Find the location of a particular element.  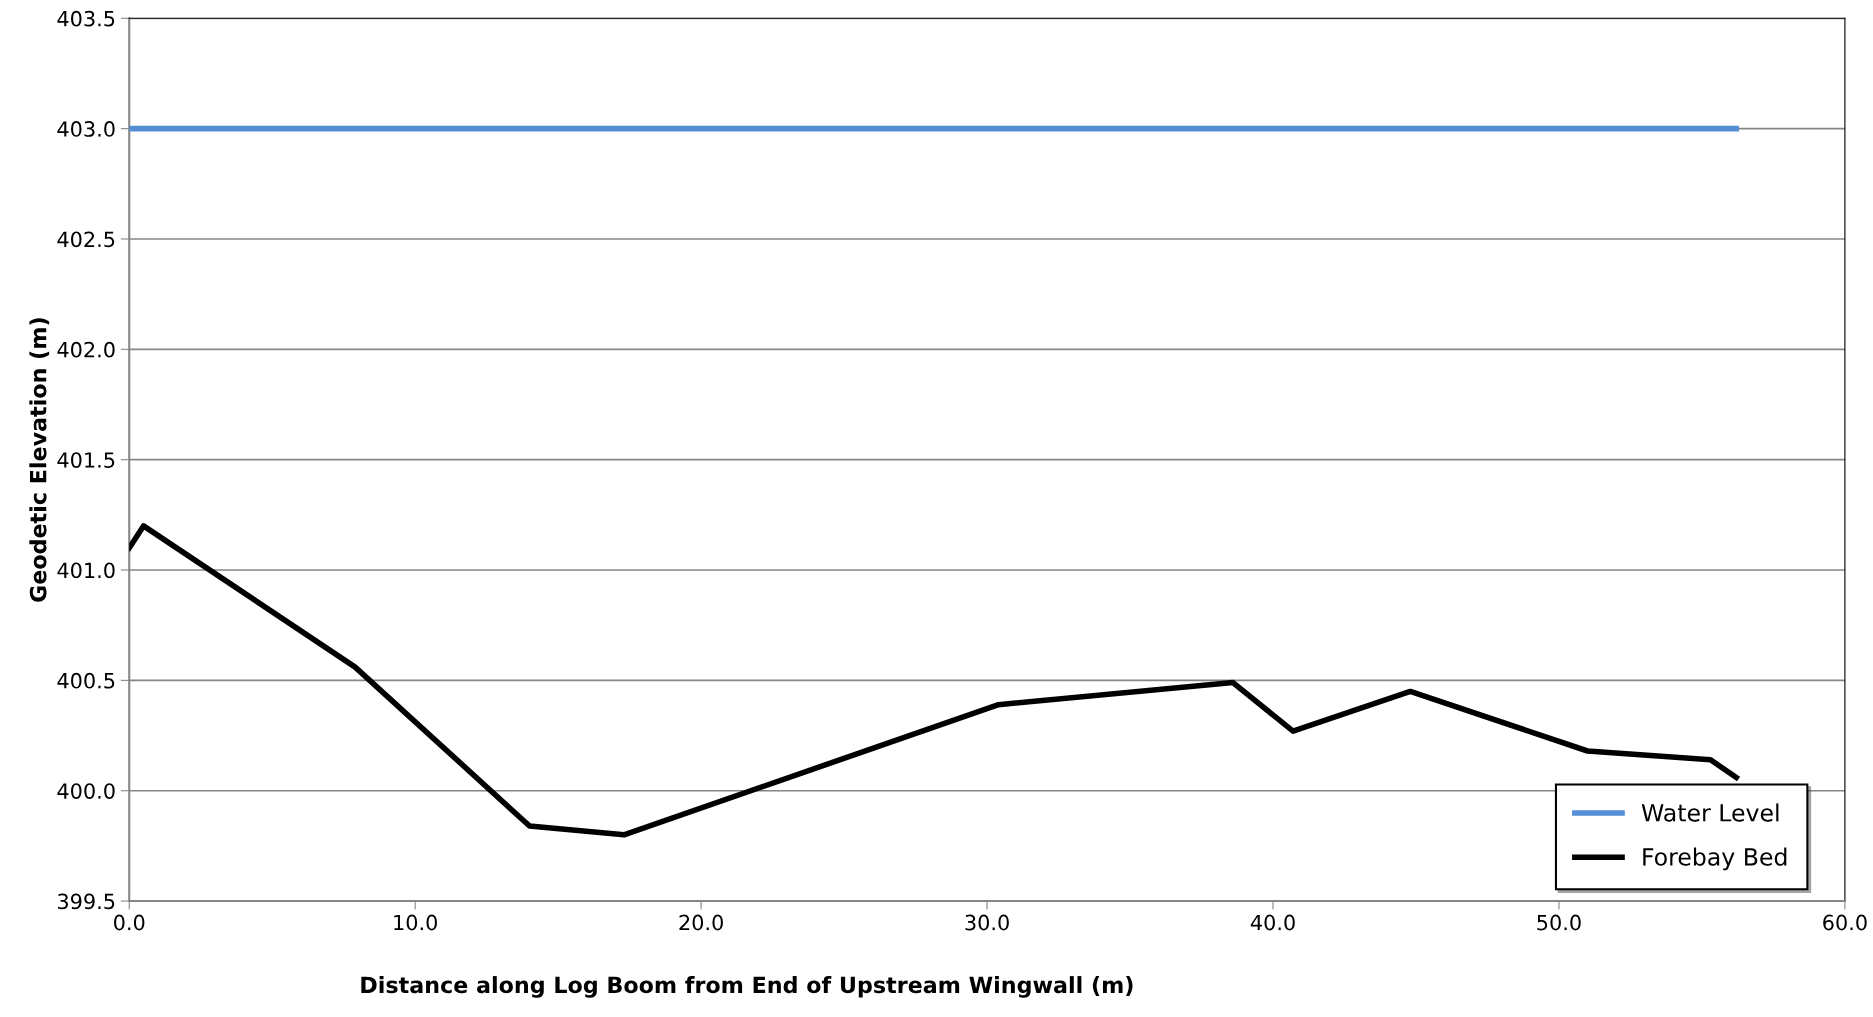

x-tick-label: 10.0 is located at coordinates (415, 922).